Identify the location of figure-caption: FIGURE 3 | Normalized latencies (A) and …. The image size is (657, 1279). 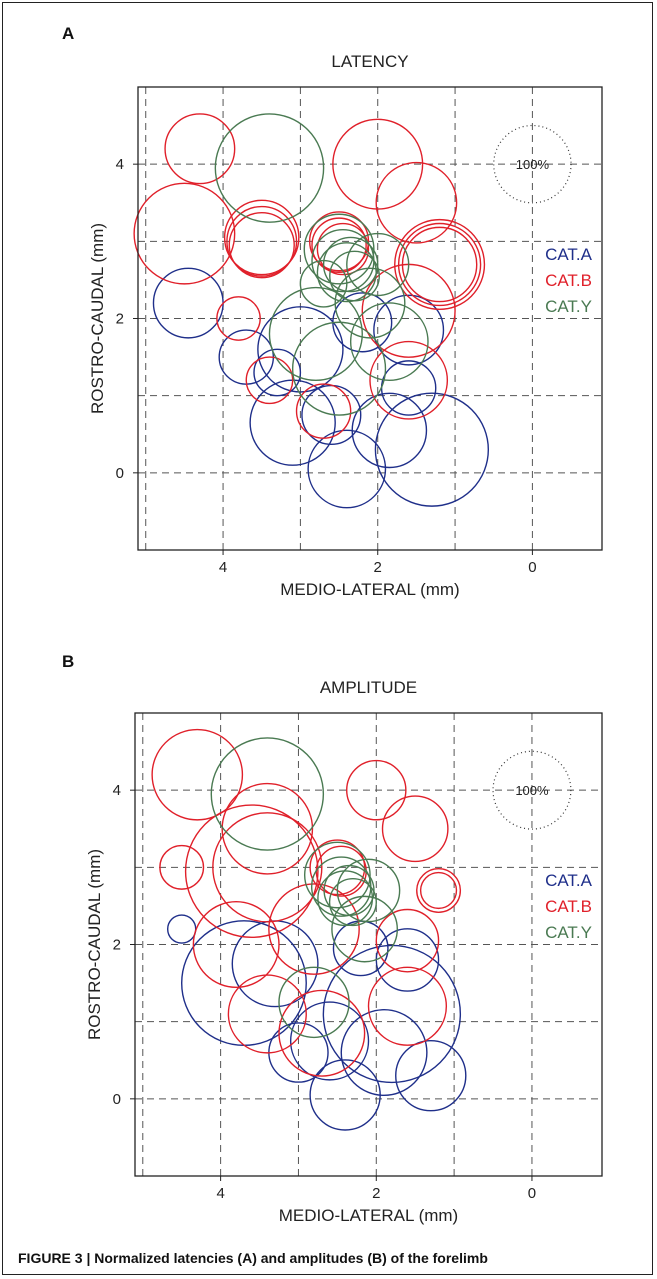
(253, 1258).